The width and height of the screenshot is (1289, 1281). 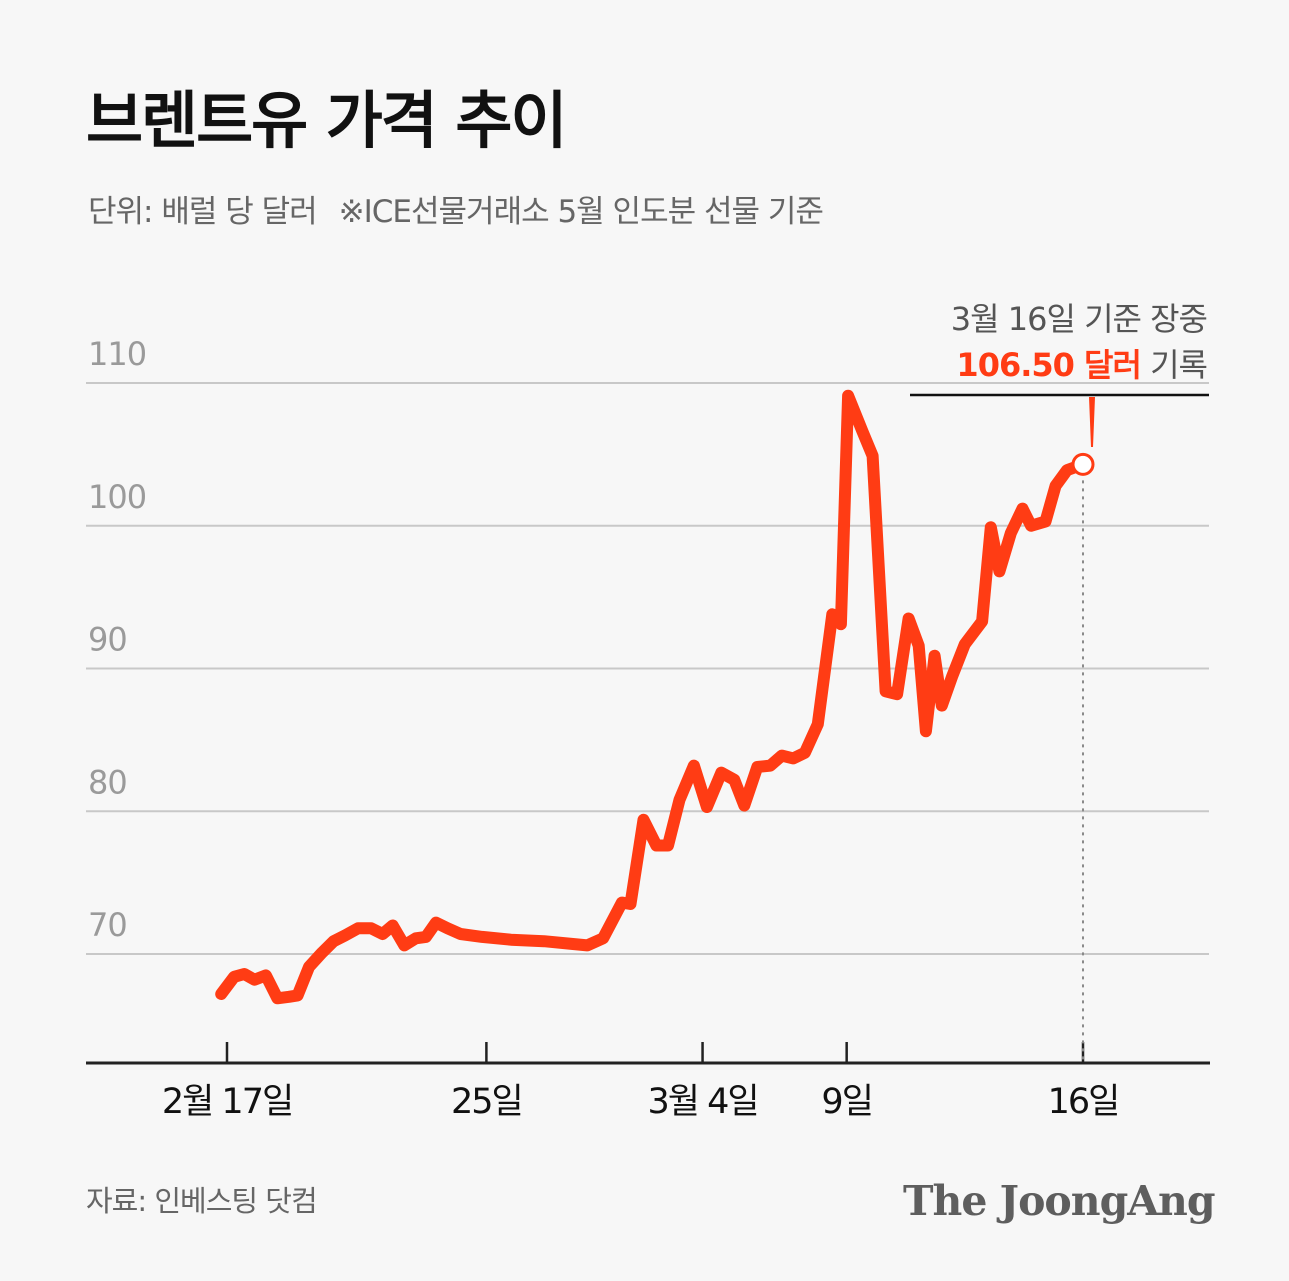 What do you see at coordinates (117, 354) in the screenshot?
I see `y-tick-label-110: 110` at bounding box center [117, 354].